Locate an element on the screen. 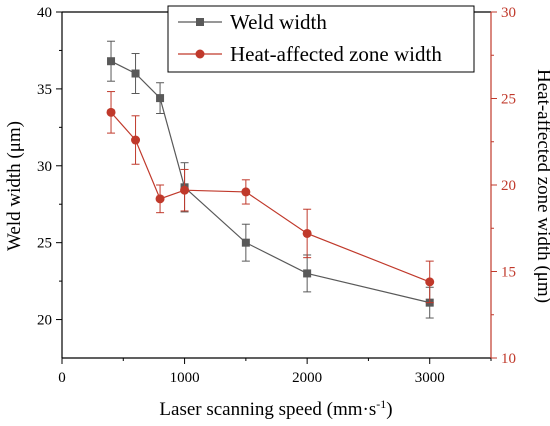 This screenshot has width=550, height=426. legend-weld-label: Weld width is located at coordinates (278, 22).